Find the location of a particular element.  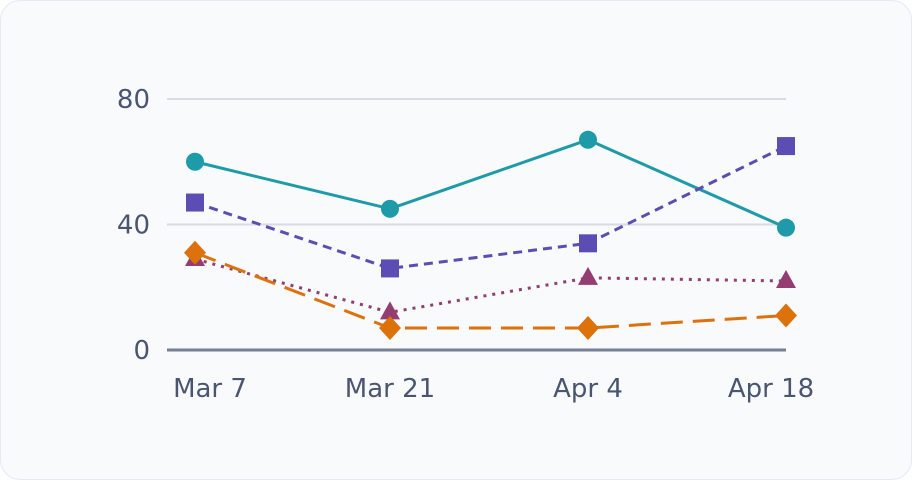

y-tick-label: 80 is located at coordinates (133, 100).